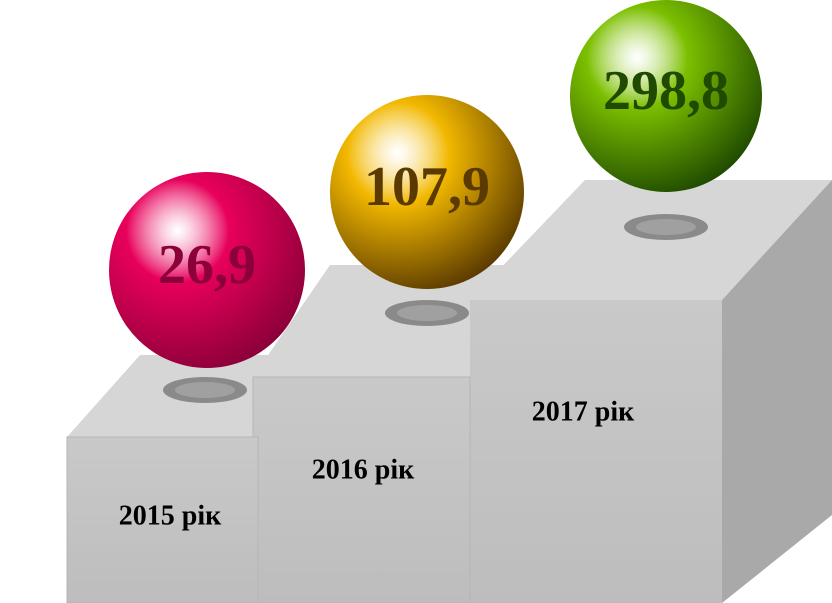 The width and height of the screenshot is (832, 603). Describe the element at coordinates (583, 411) in the screenshot. I see `year-label: 2017 рік` at that location.